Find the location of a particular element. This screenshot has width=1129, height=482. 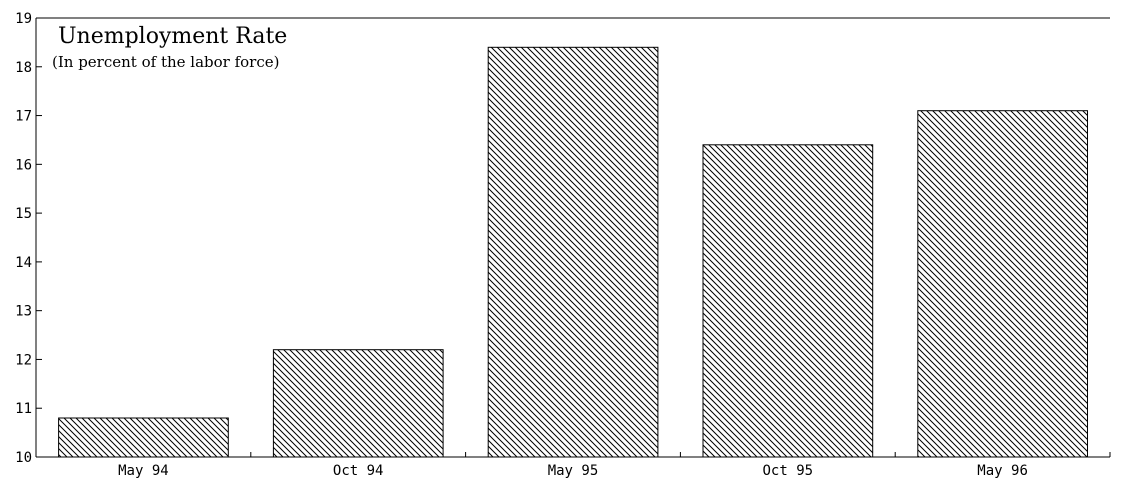

y-tick-label: 17 is located at coordinates (23, 117).